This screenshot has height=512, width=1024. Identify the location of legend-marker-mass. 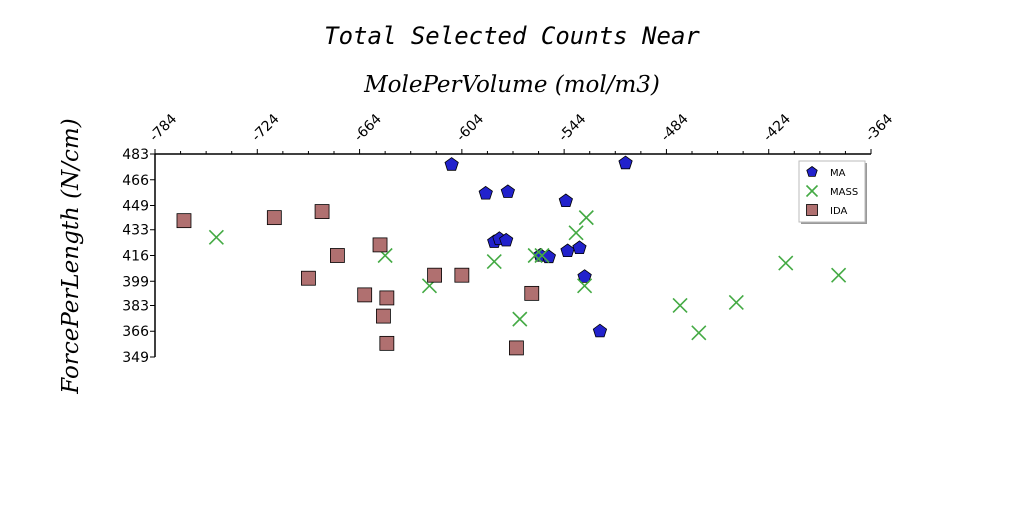
(812, 191).